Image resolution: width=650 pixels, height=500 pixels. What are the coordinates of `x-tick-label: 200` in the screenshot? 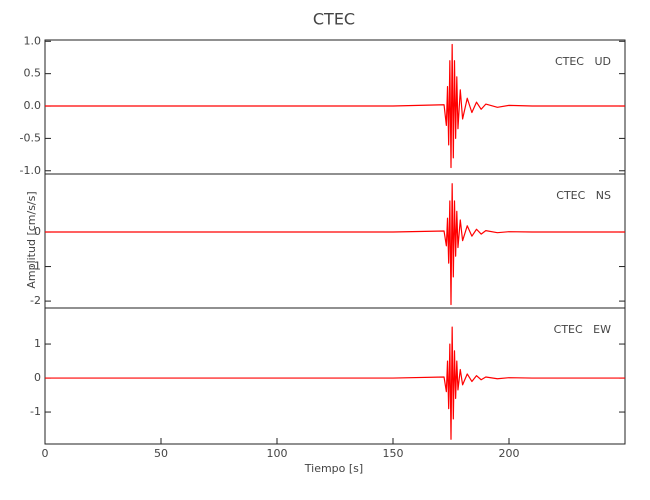 It's located at (509, 453).